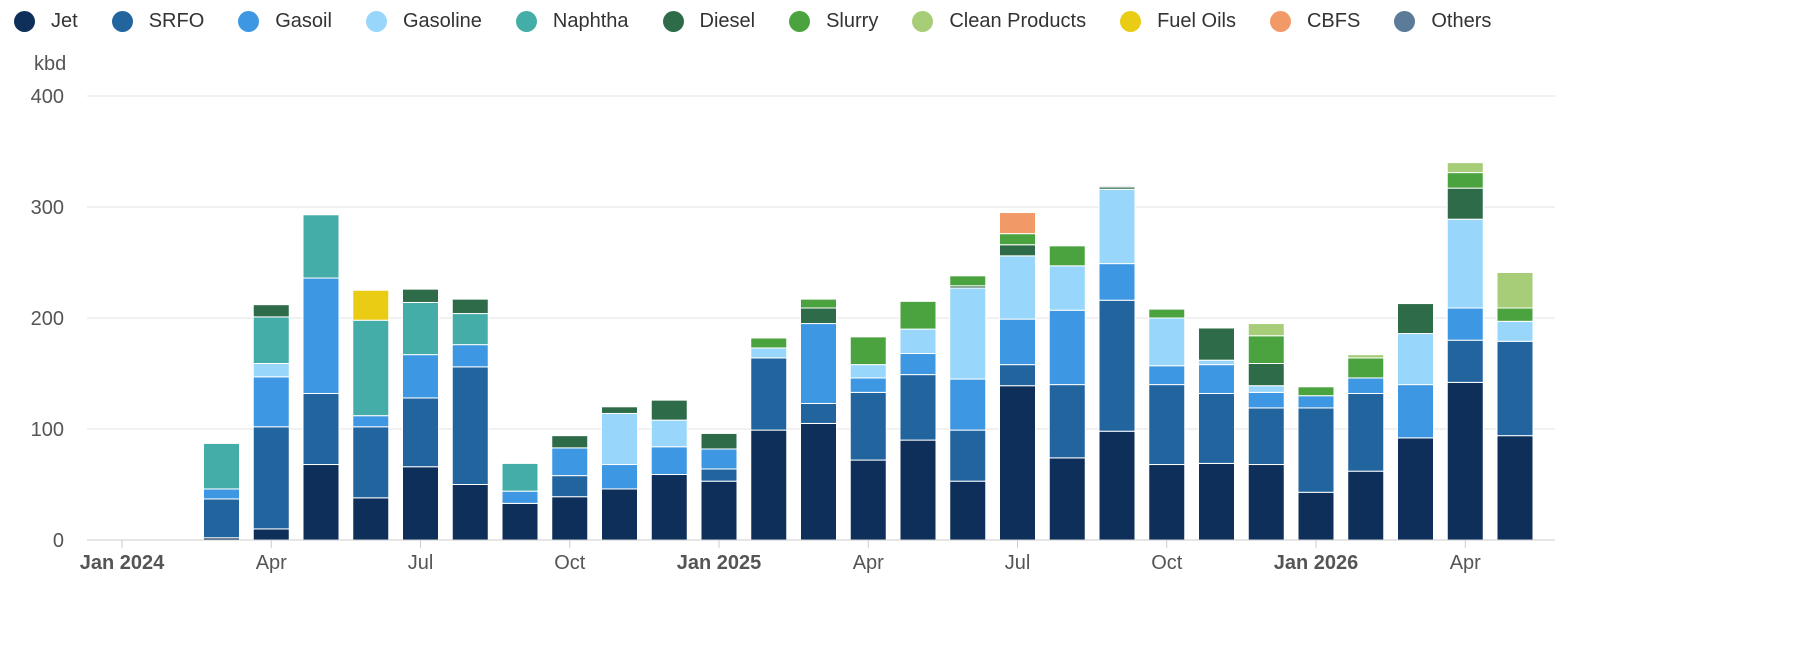  Describe the element at coordinates (999, 21) in the screenshot. I see `legend-item-clean-products: Clean Products` at that location.